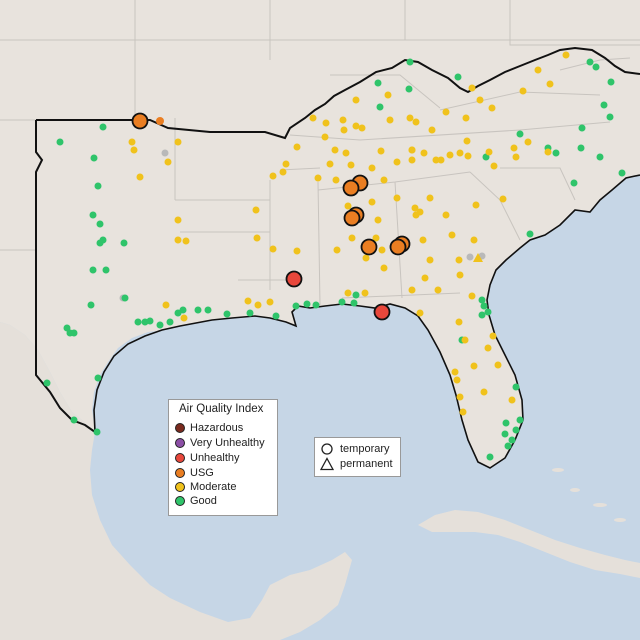  Describe the element at coordinates (160, 121) in the screenshot. I see `usg-aqi-marker` at that location.